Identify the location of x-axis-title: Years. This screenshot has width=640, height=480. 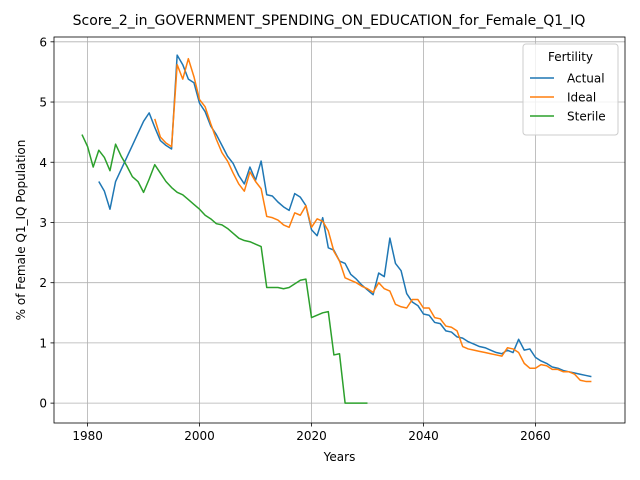
(339, 457).